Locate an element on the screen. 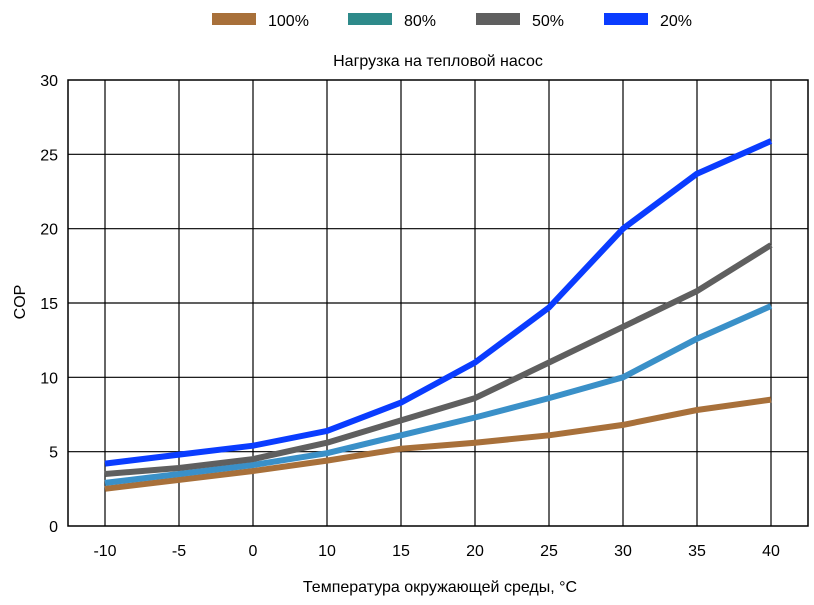 The image size is (814, 605). x-axis-title: Температура окружающей среды, °C is located at coordinates (440, 587).